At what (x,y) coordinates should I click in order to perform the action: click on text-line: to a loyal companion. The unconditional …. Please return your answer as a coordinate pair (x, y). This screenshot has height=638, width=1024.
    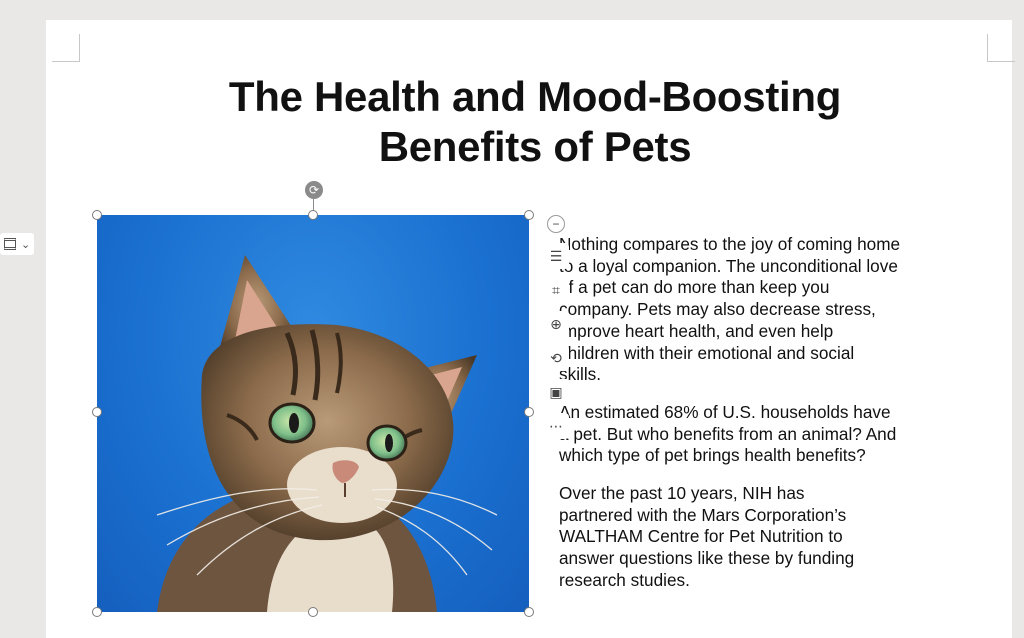
    Looking at the image, I should click on (728, 265).